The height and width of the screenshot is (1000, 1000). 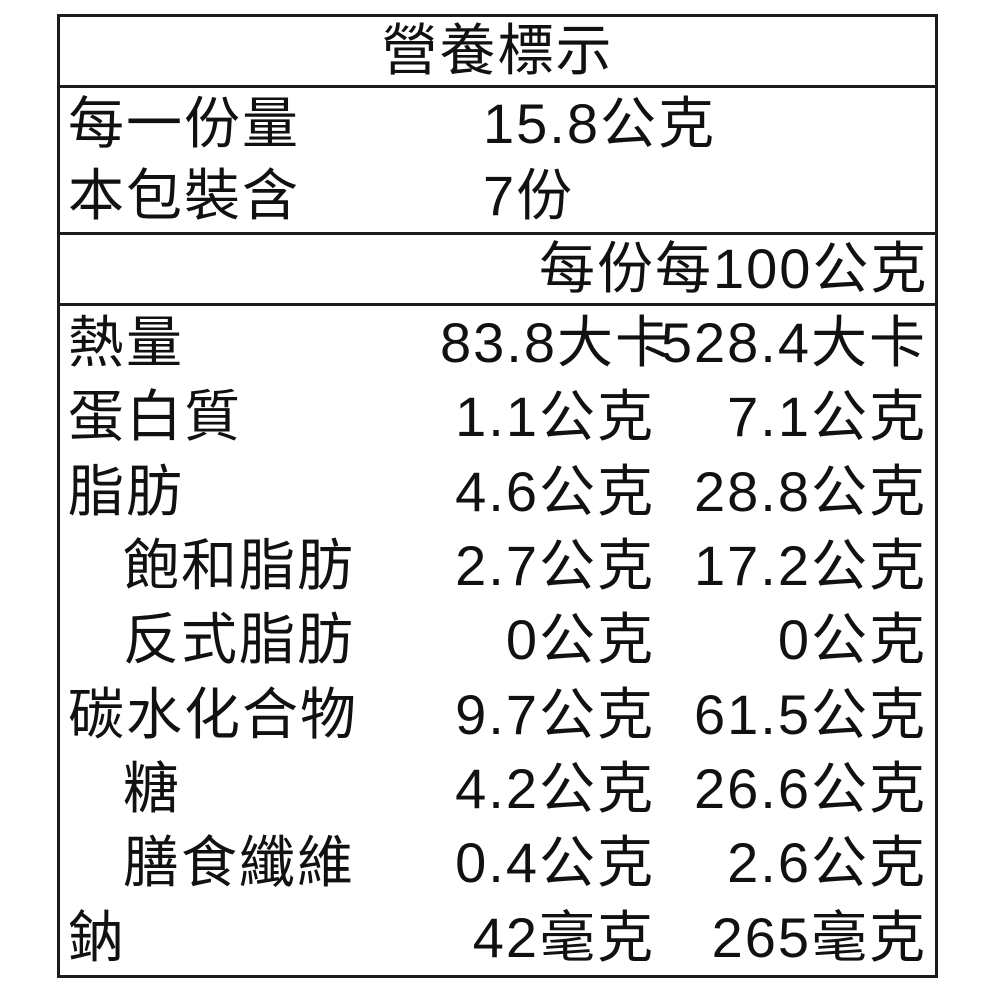 What do you see at coordinates (97, 937) in the screenshot?
I see `nutrient-label: 鈉` at bounding box center [97, 937].